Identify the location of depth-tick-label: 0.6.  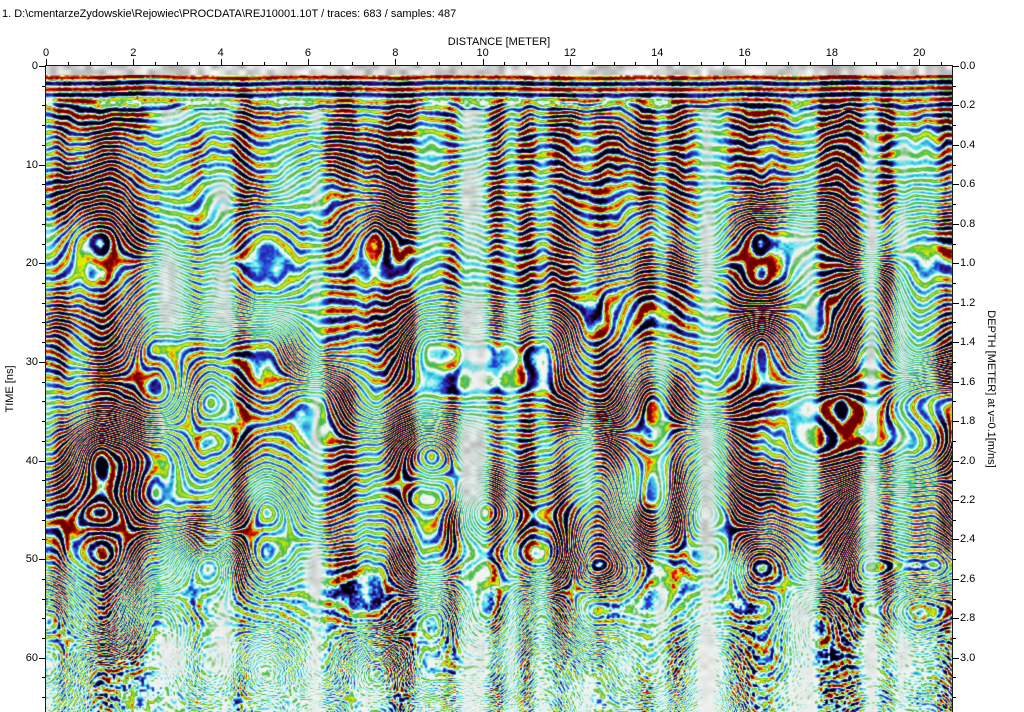
(968, 184).